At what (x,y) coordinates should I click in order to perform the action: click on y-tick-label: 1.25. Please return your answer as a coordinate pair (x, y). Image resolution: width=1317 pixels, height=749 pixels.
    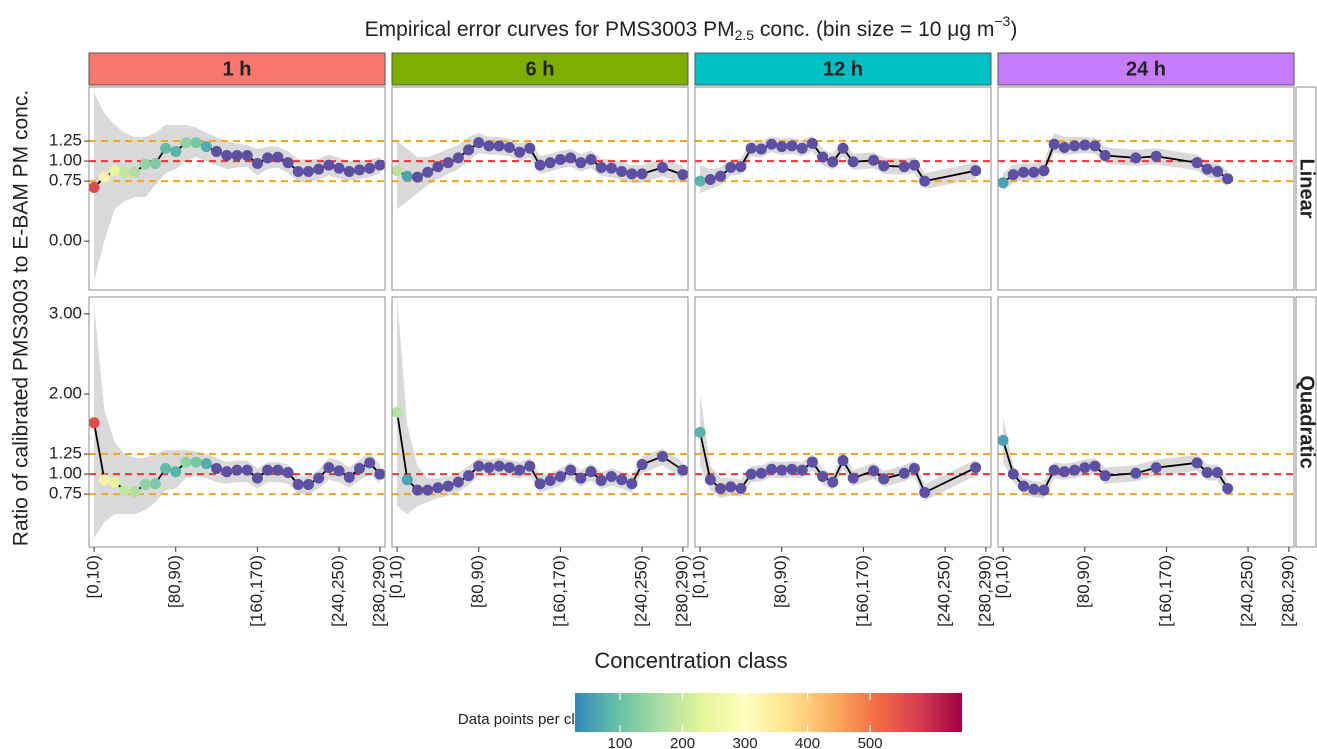
    Looking at the image, I should click on (65, 140).